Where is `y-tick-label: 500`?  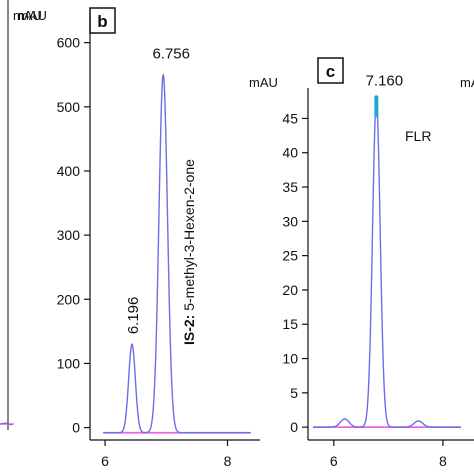 y-tick-label: 500 is located at coordinates (69, 107).